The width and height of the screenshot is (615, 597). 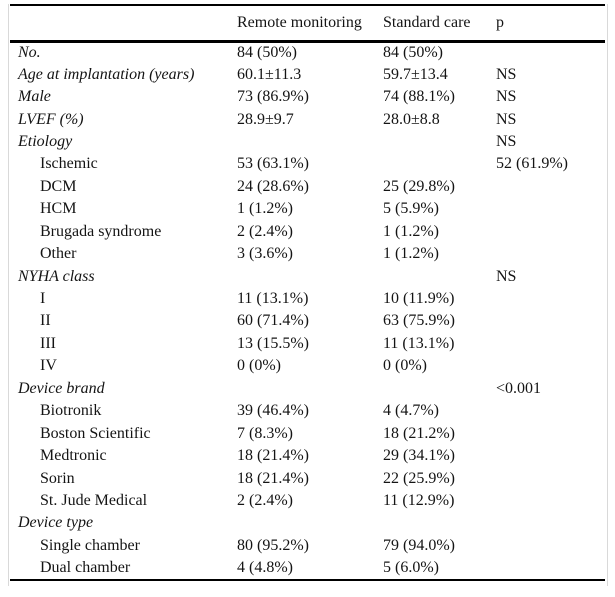 I want to click on remote-monitoring-value: 13 (15.5%), so click(x=273, y=343).